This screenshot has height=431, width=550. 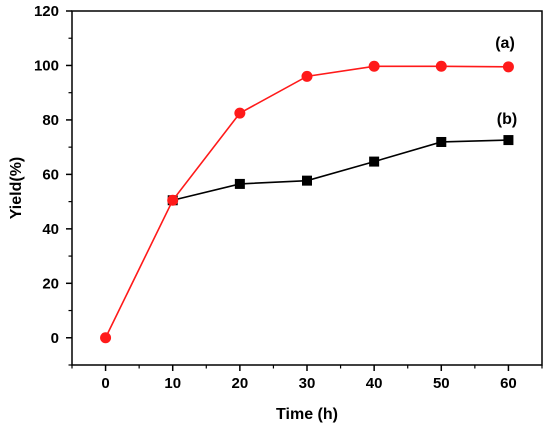 What do you see at coordinates (508, 383) in the screenshot?
I see `x-tick-label: 60` at bounding box center [508, 383].